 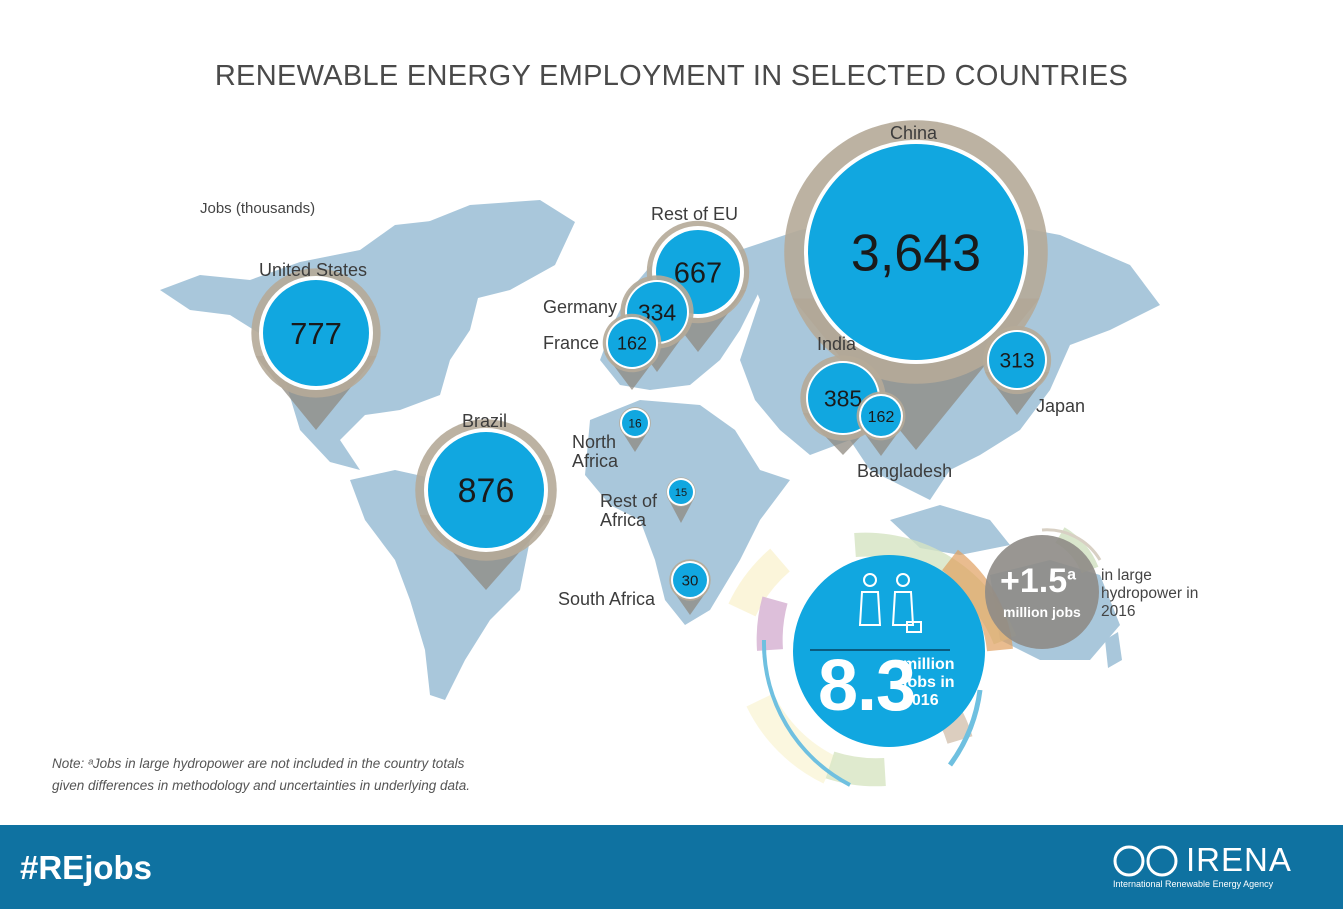 What do you see at coordinates (929, 682) in the screenshot?
I see `total-label: million jobs in 2016` at bounding box center [929, 682].